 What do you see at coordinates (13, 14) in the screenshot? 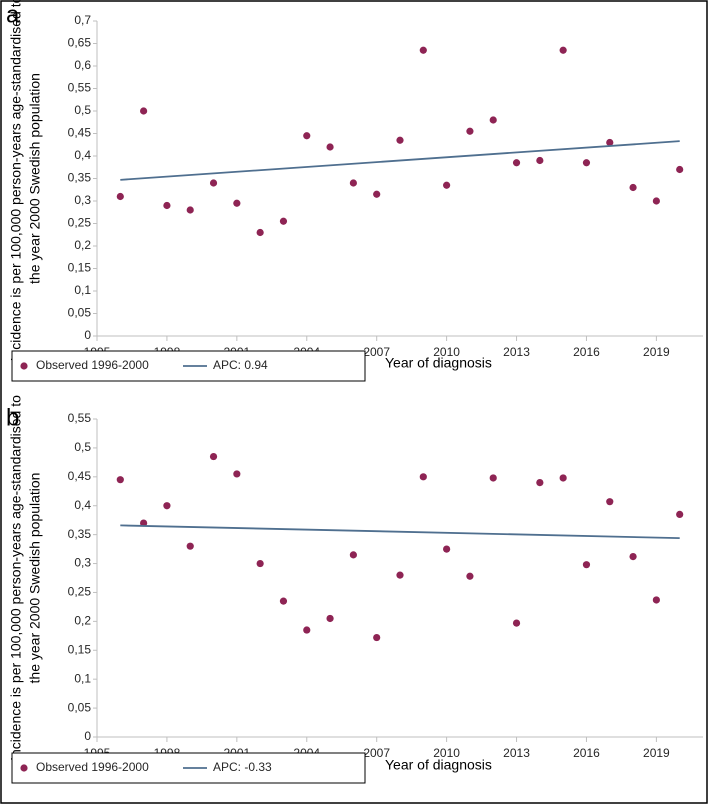
I see `panel-label: a` at bounding box center [13, 14].